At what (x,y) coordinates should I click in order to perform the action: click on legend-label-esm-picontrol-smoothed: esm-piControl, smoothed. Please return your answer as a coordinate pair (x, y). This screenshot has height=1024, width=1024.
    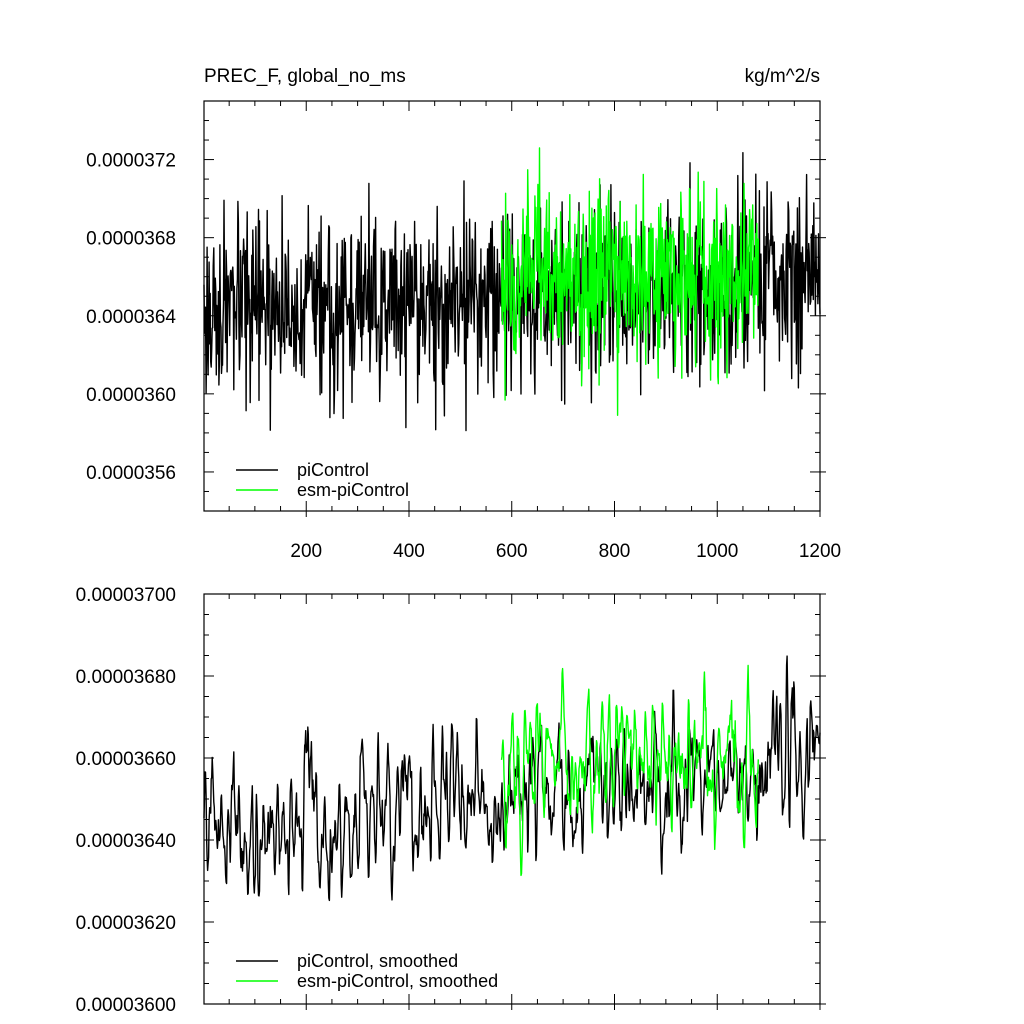
    Looking at the image, I should click on (397, 981).